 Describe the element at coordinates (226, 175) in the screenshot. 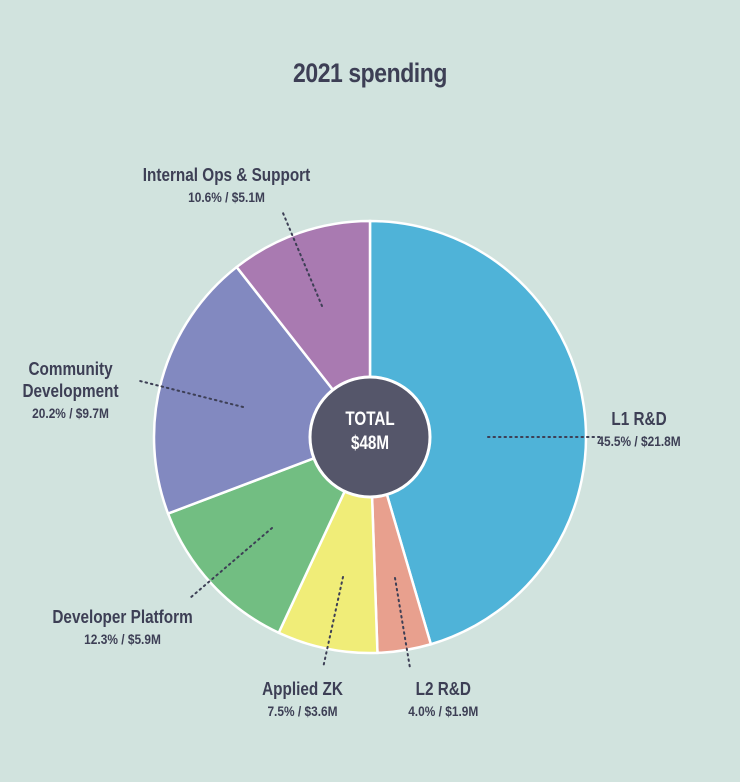

I see `slice-name: Internal Ops & Support` at that location.